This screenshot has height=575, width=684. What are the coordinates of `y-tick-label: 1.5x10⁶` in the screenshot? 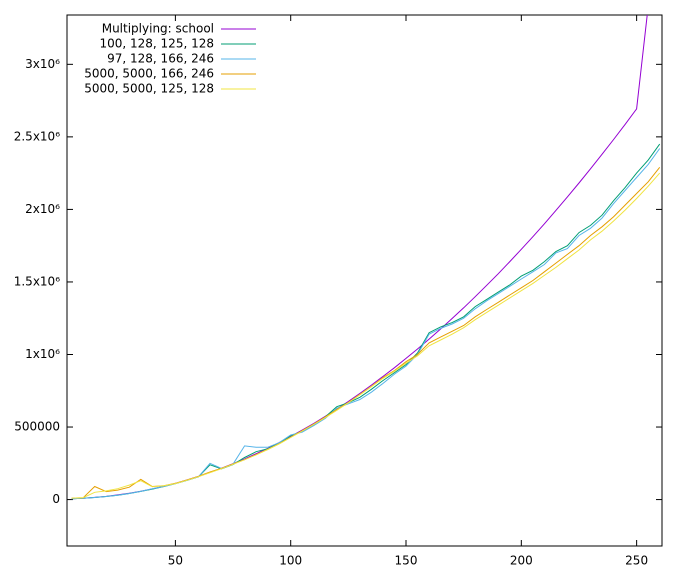 It's located at (37, 281).